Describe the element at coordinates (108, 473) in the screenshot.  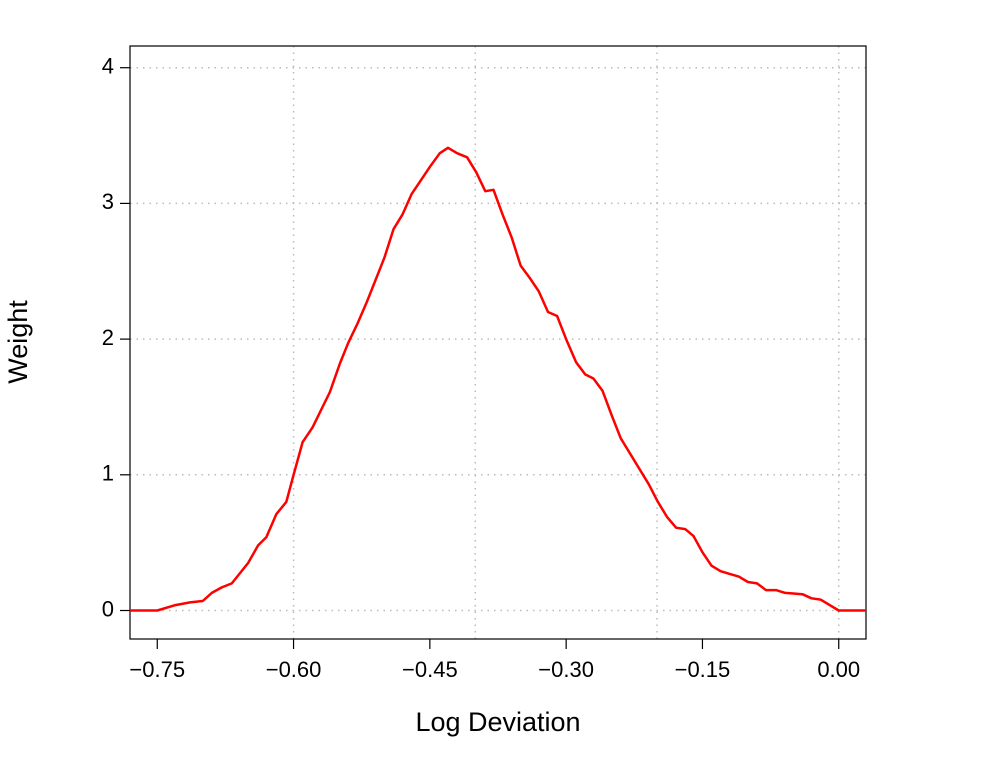
I see `y-tick-label: 1` at that location.